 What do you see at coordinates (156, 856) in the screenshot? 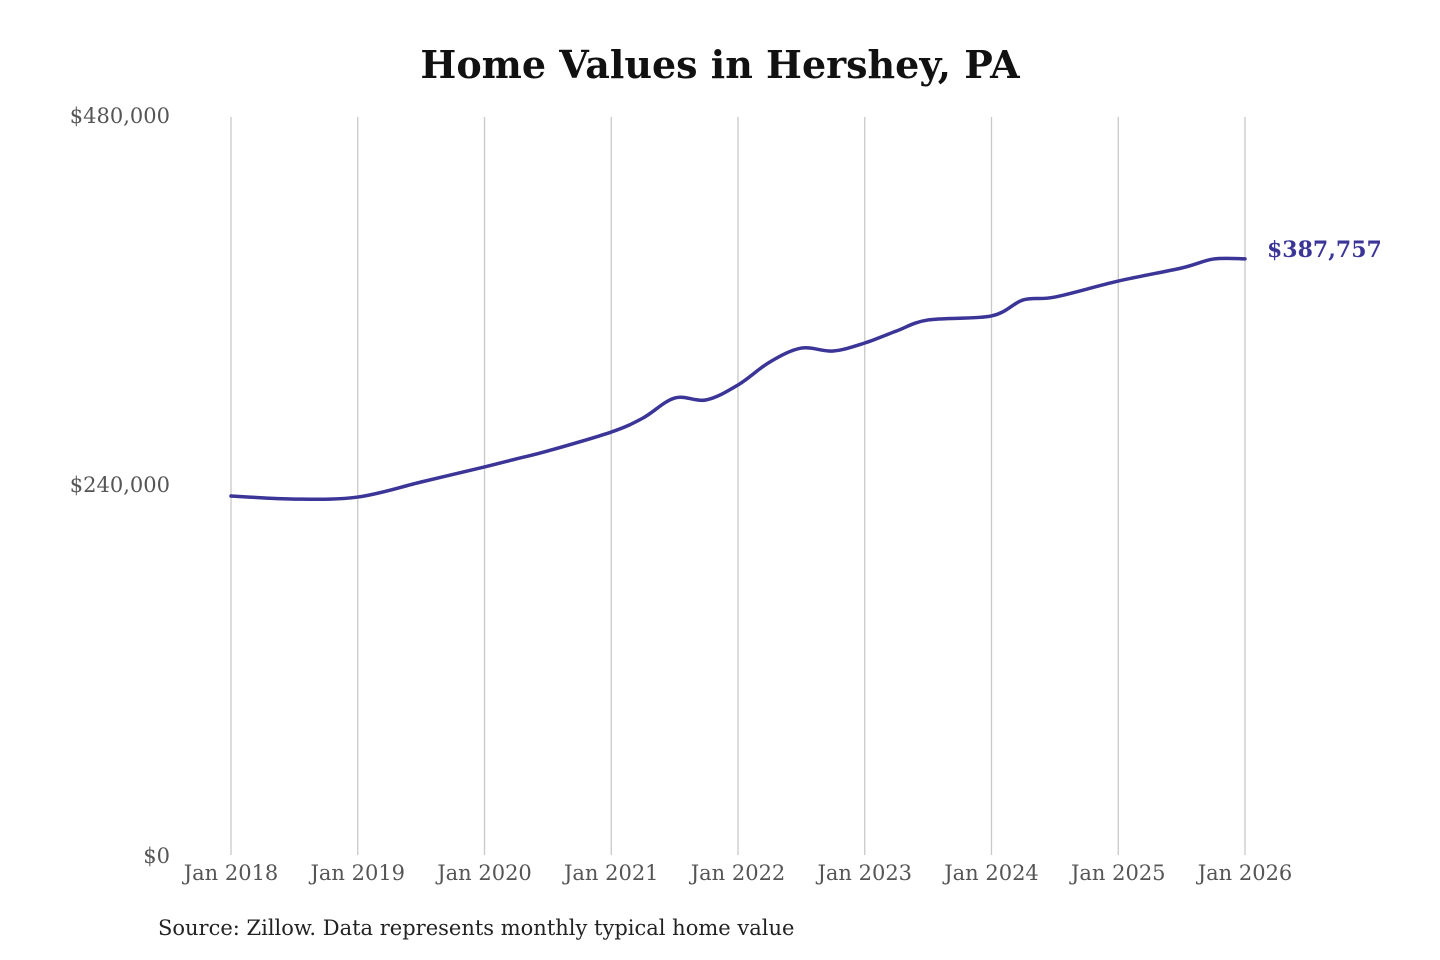
I see `y-tick-label: $0` at bounding box center [156, 856].